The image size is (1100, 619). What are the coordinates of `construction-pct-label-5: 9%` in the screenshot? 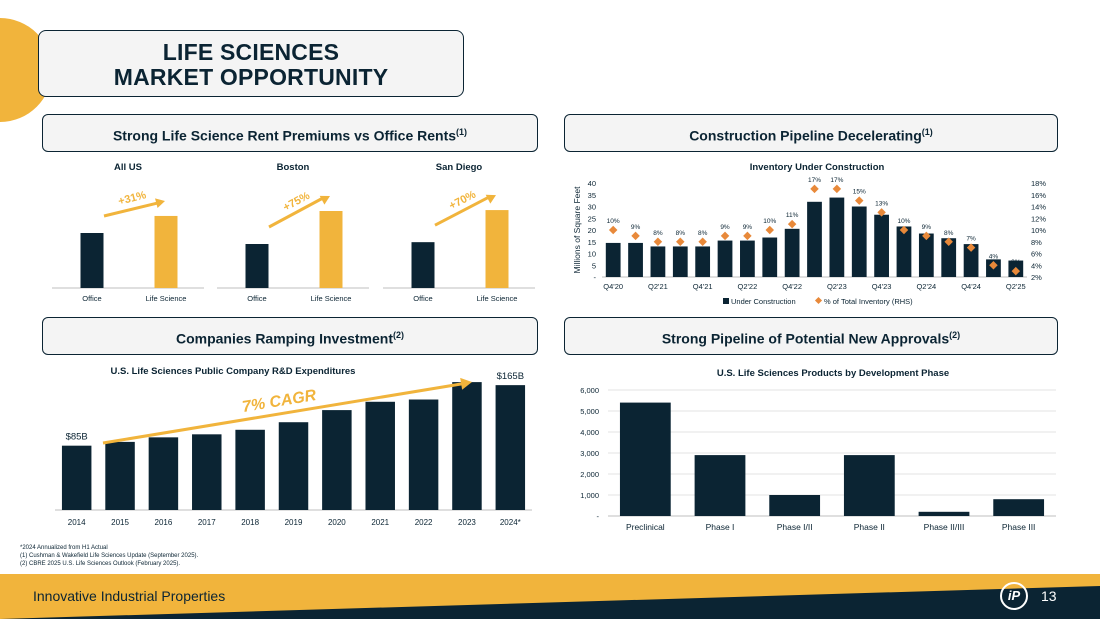 It's located at (725, 227).